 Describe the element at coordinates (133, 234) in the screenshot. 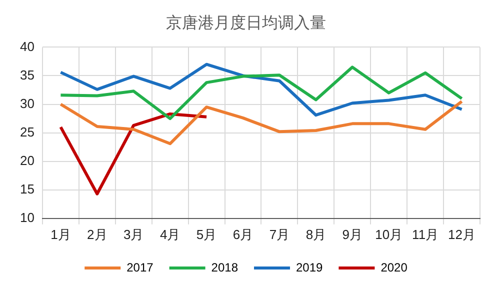

I see `x-tick-label: 3月` at that location.